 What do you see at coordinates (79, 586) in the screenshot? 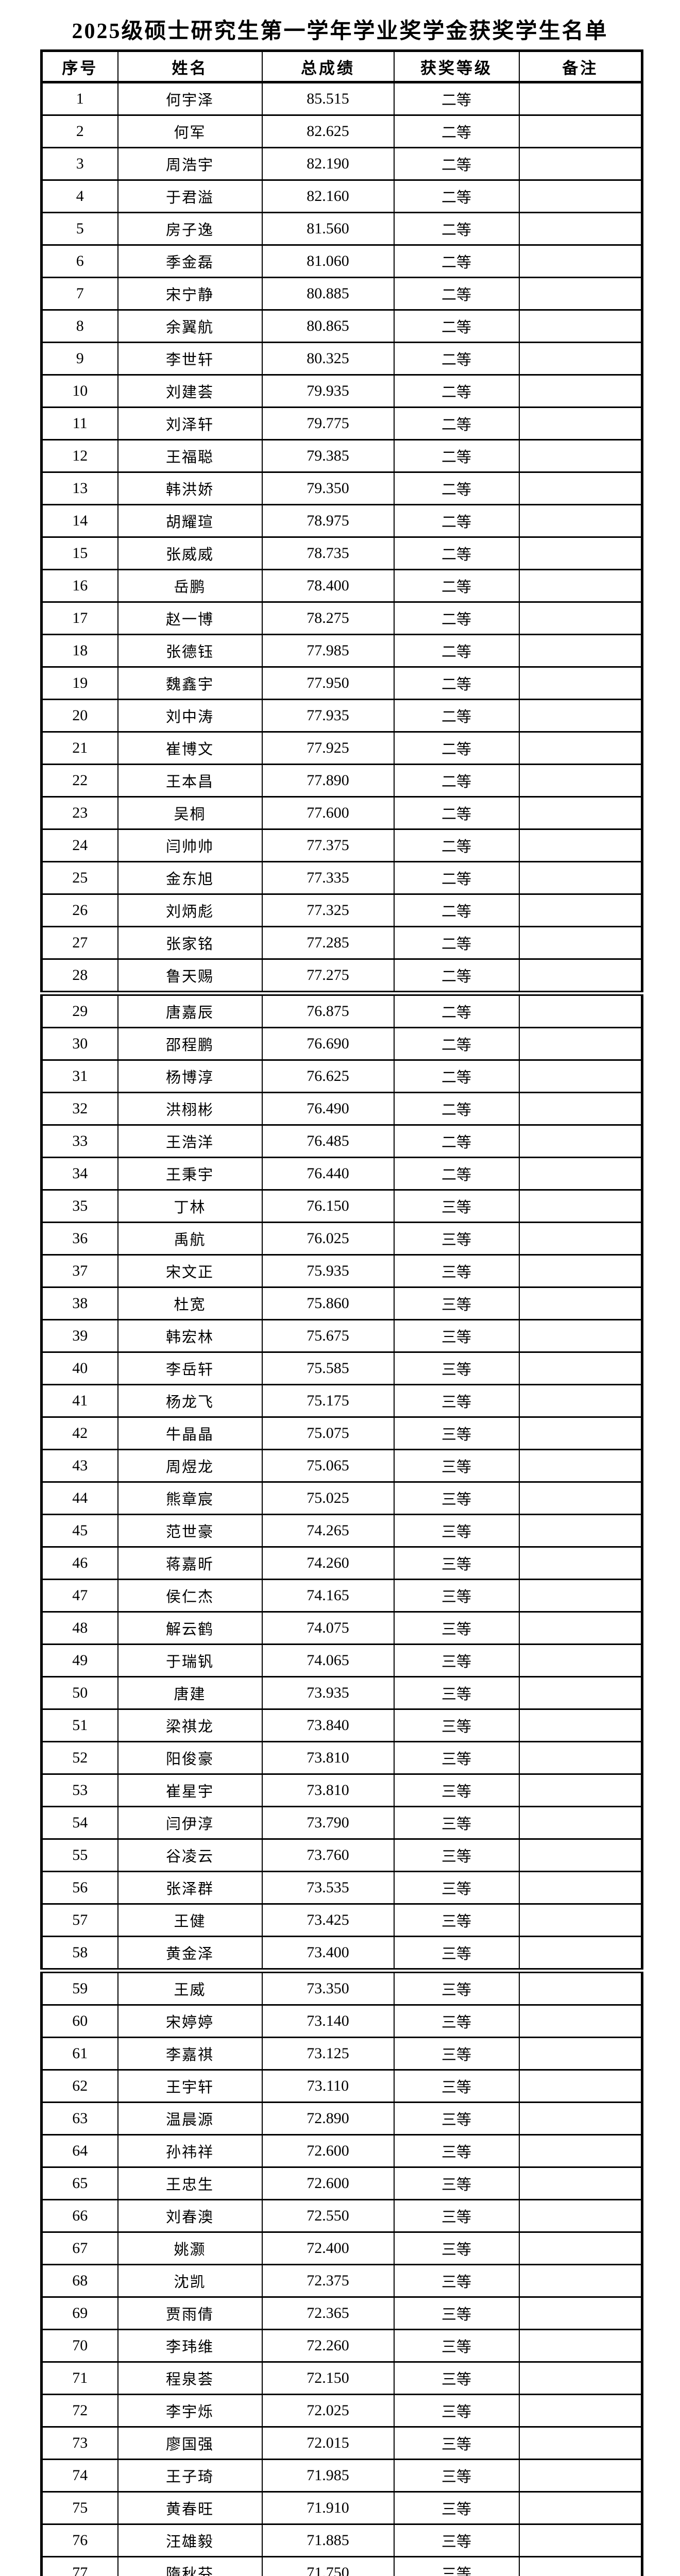
I see `index-cell: 16` at bounding box center [79, 586].